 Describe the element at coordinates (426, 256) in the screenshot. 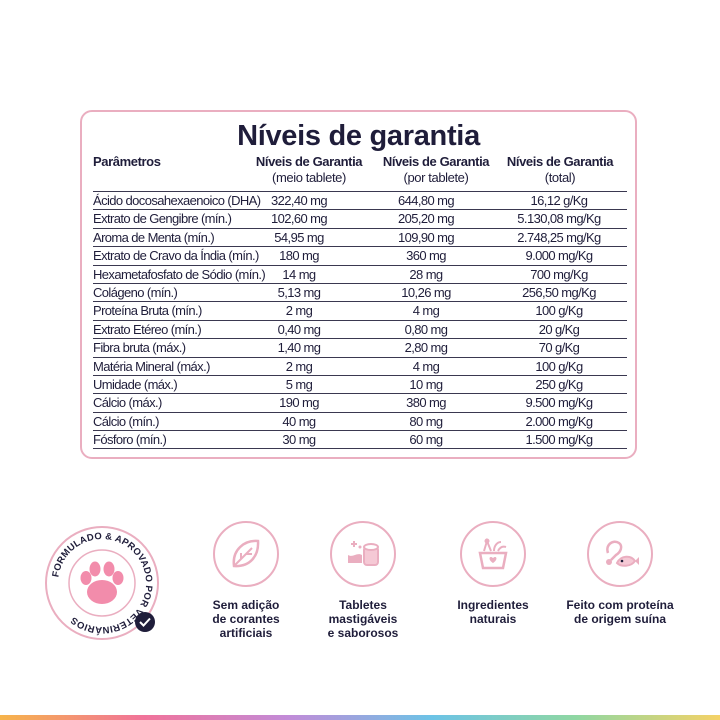

I see `per-tablet-cell: 360 mg` at that location.